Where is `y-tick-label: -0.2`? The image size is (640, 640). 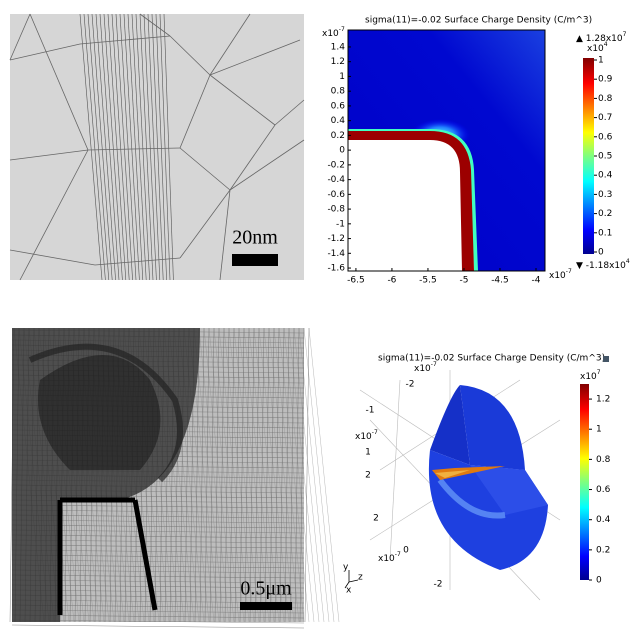
y-tick-label: -0.2 is located at coordinates (336, 165).